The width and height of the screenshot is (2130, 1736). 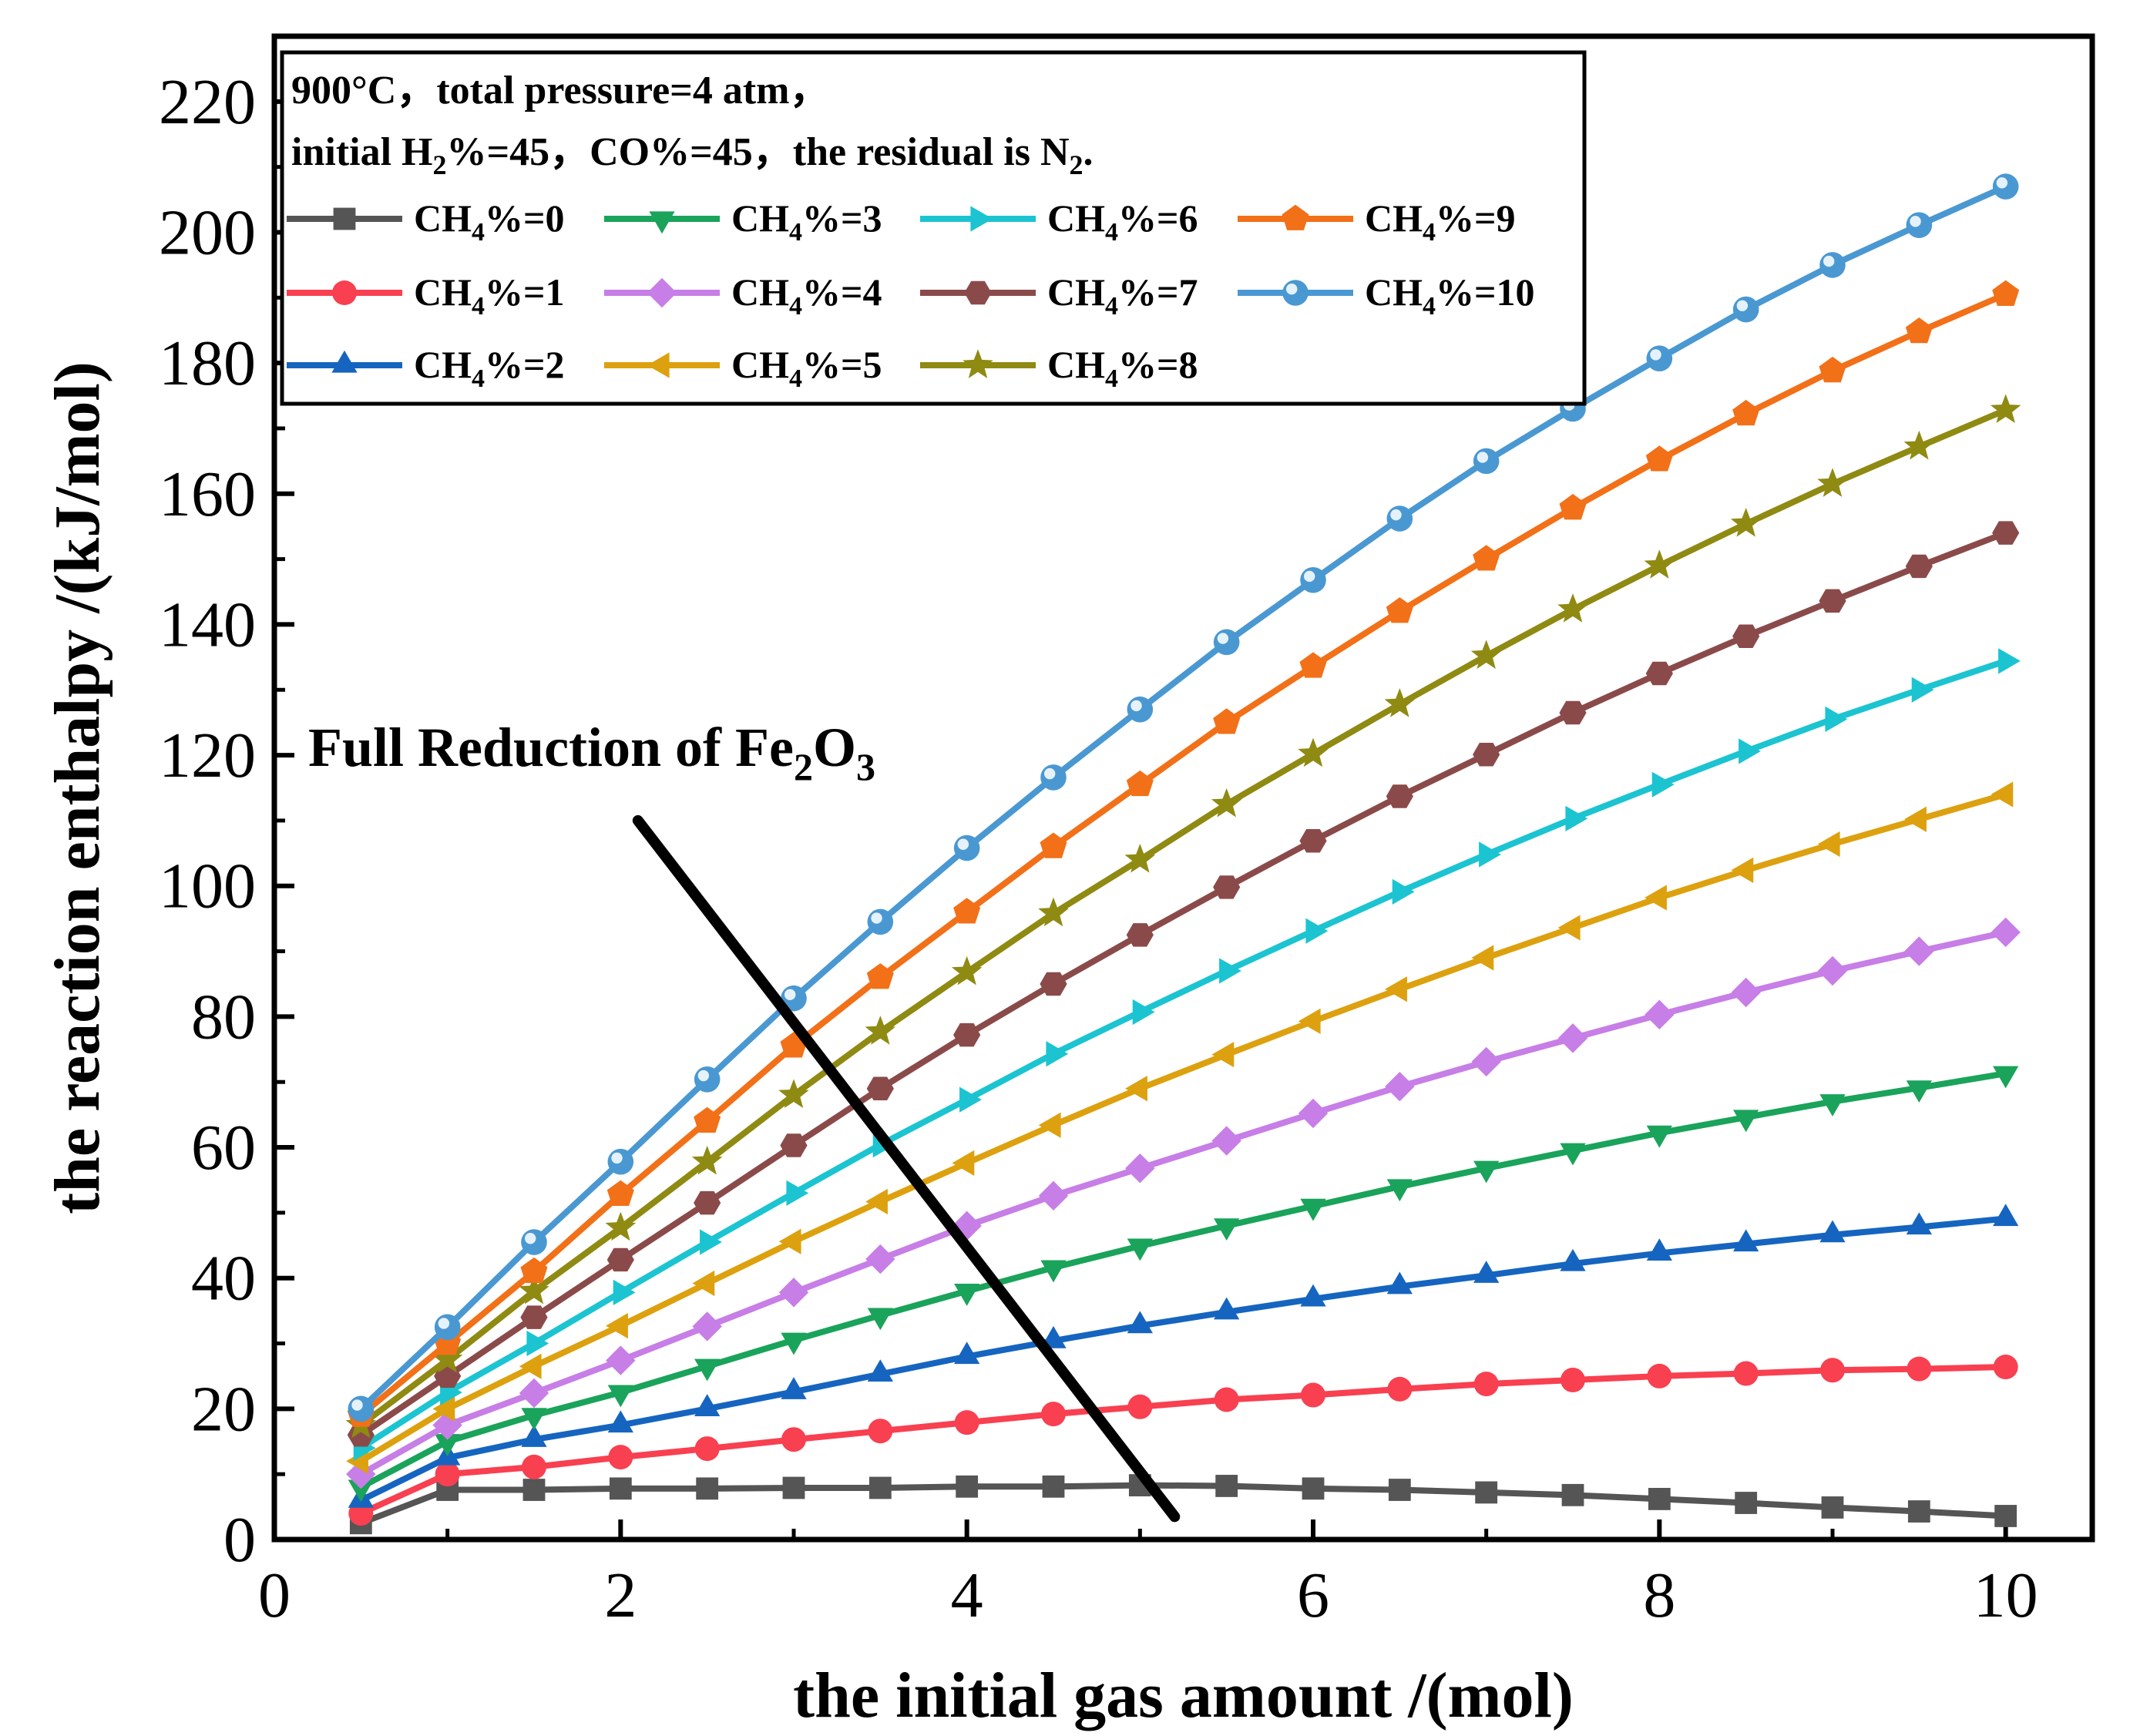 What do you see at coordinates (207, 625) in the screenshot?
I see `y-tick-label: 140` at bounding box center [207, 625].